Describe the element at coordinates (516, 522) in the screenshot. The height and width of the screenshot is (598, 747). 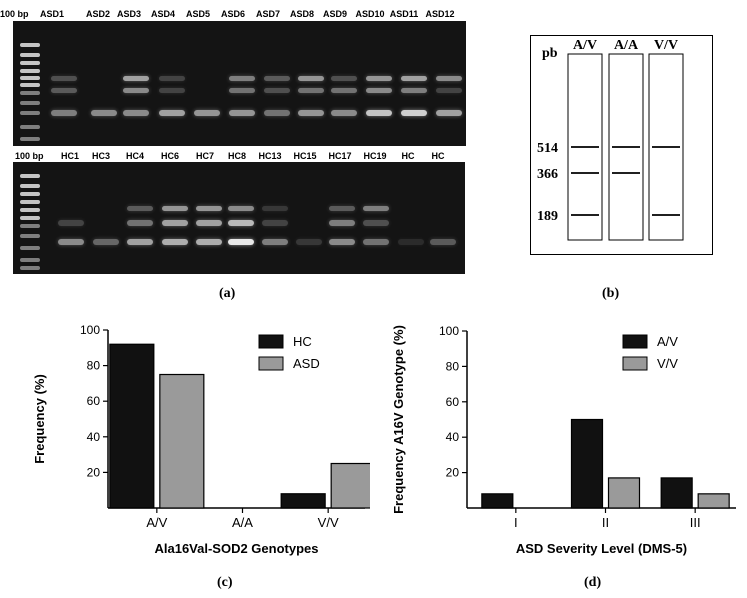
I see `x-tick-label: I` at that location.